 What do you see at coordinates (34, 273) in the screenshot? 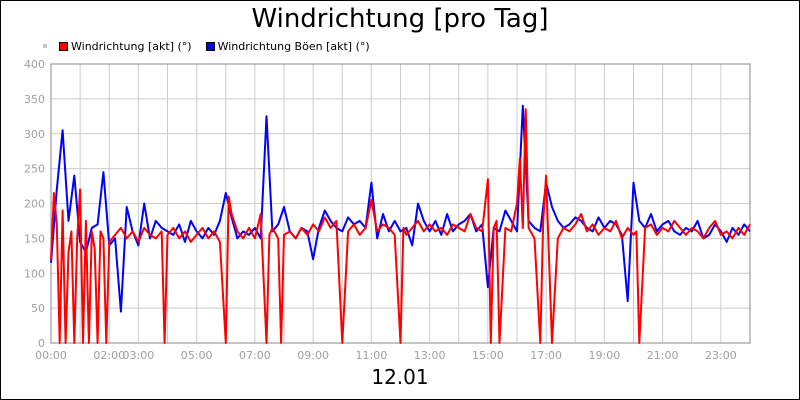
I see `y-tick-label: 100` at bounding box center [34, 273].